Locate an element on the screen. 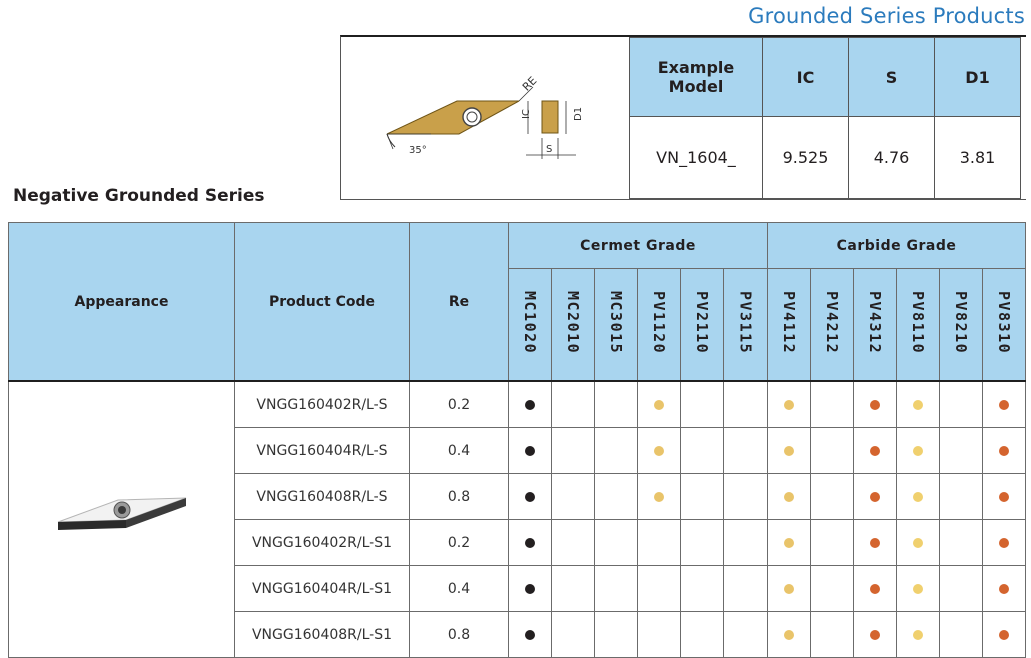 This screenshot has width=1031, height=658. ic-label: IC is located at coordinates (526, 114).